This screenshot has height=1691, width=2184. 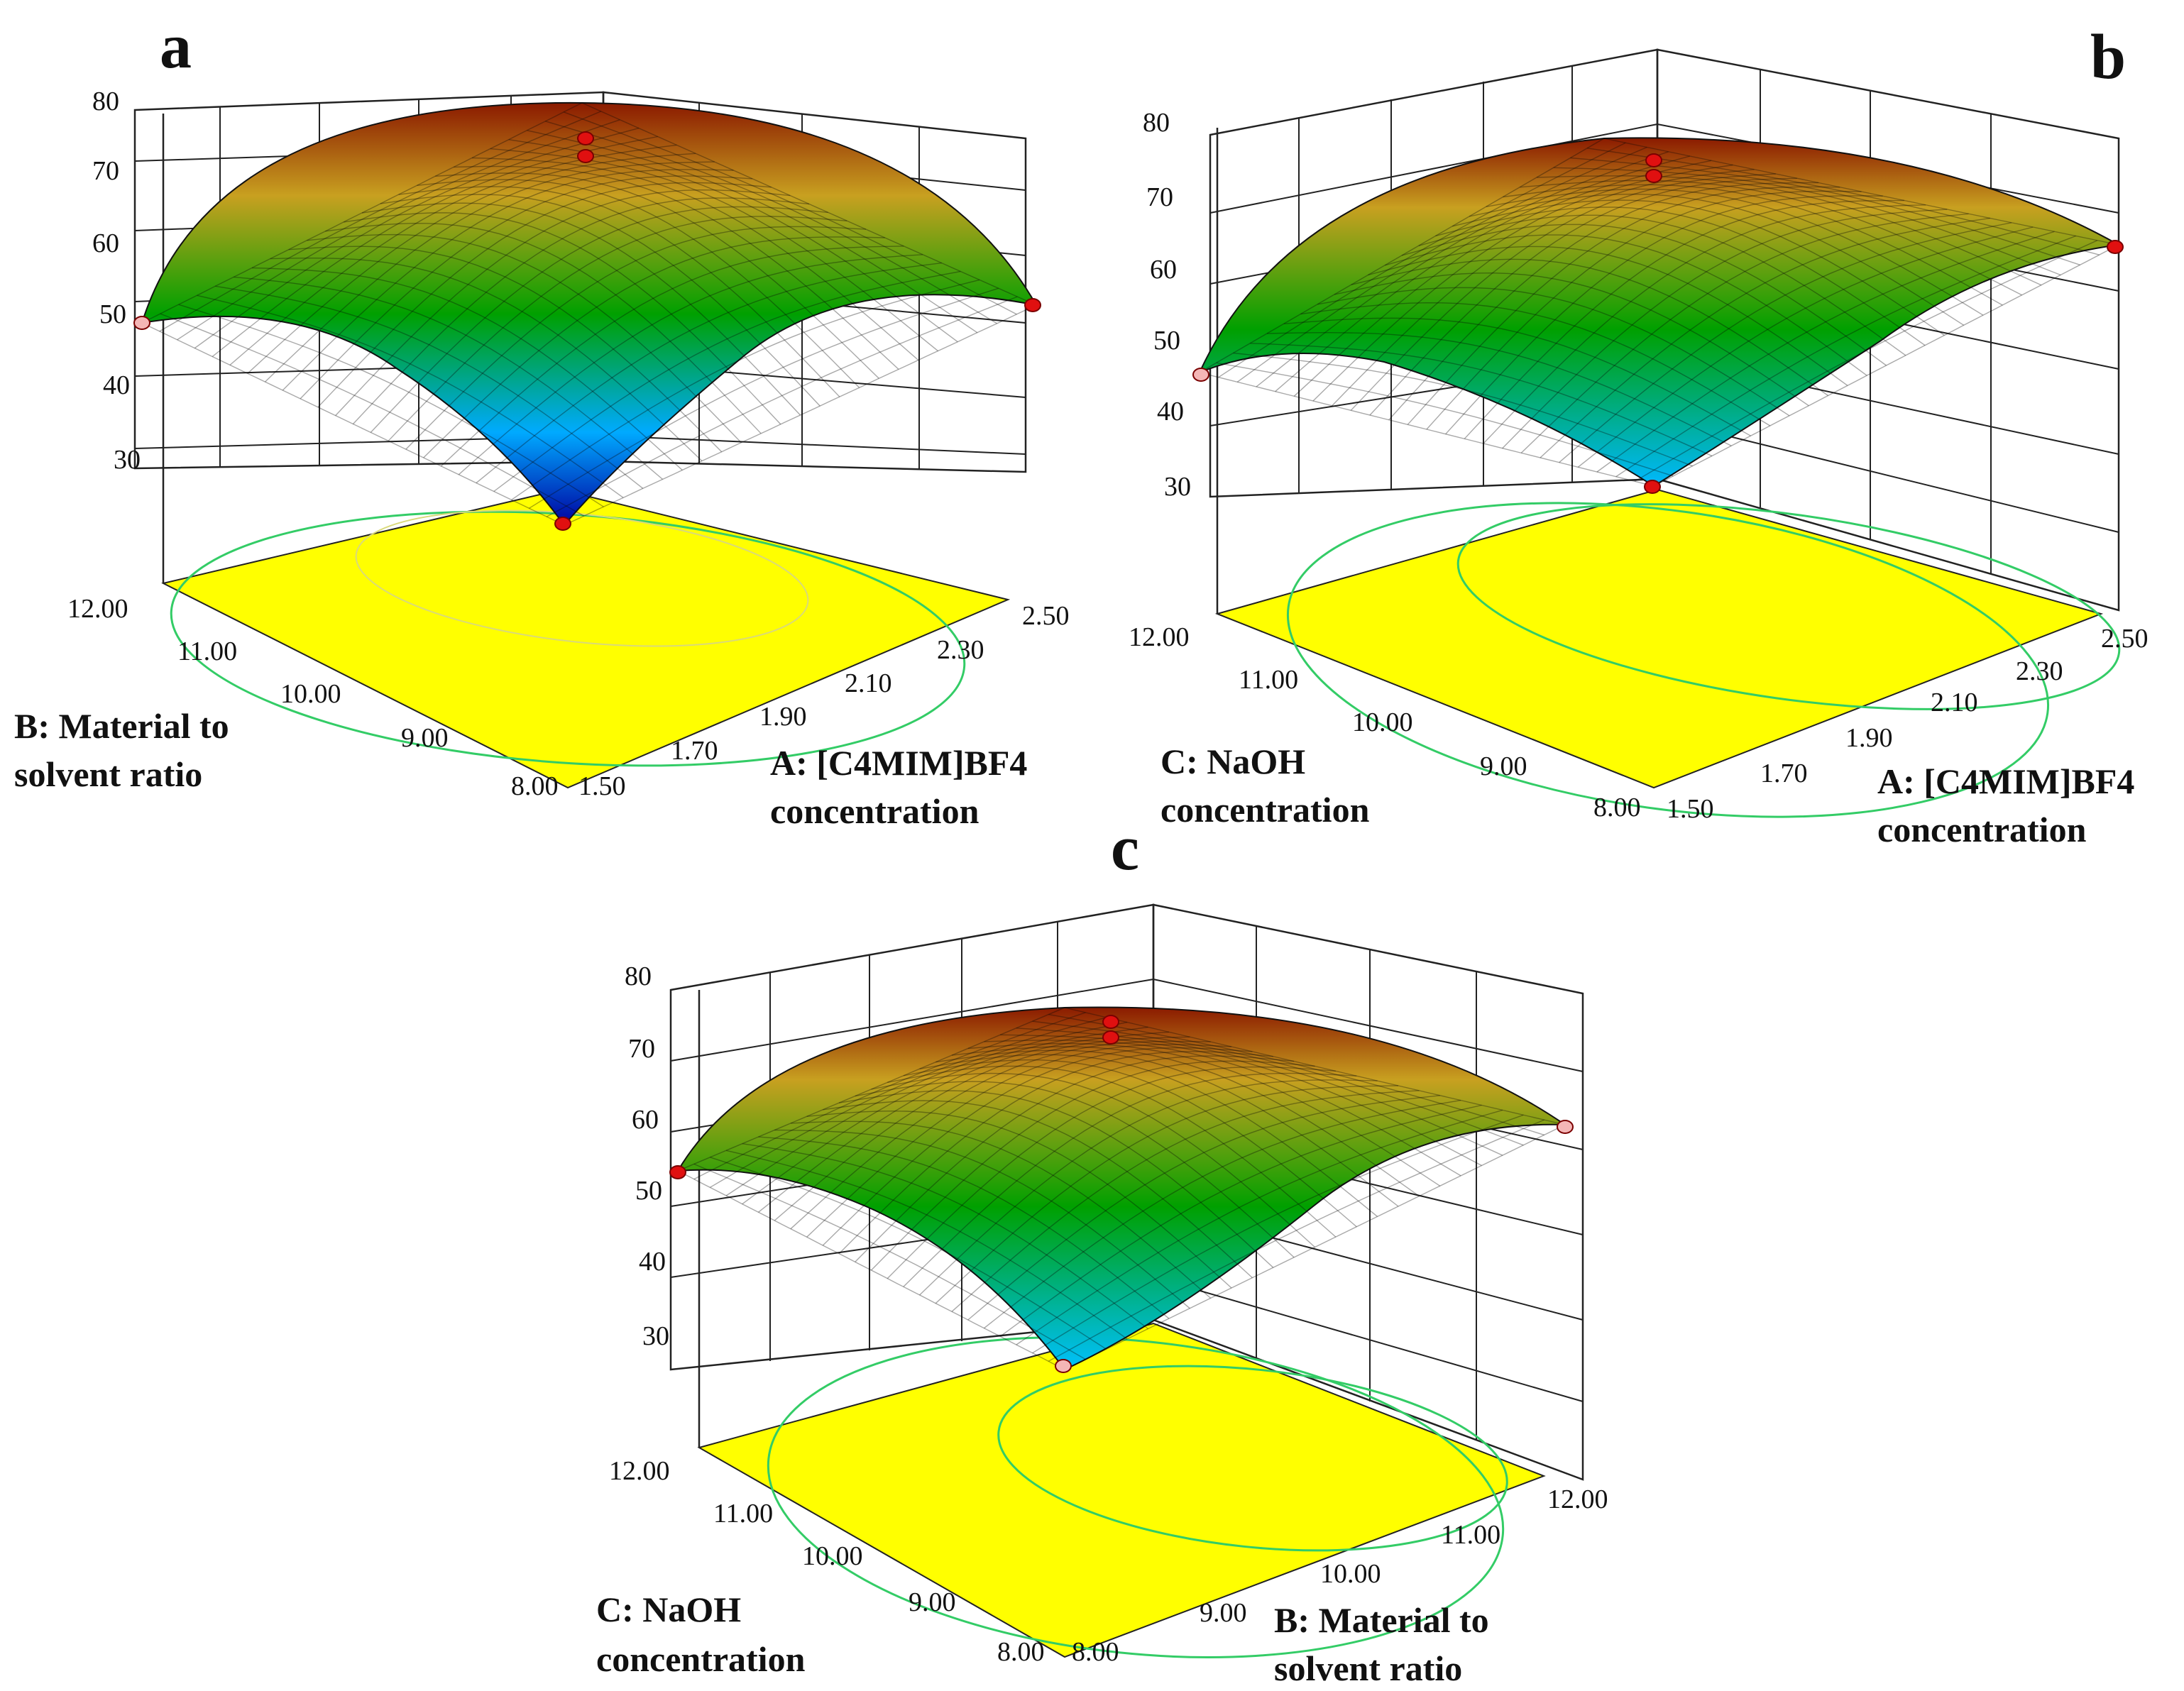 I want to click on y-ticks-b: 12.00 11.00 10.00 9.00 8.00, so click(x=1385, y=722).